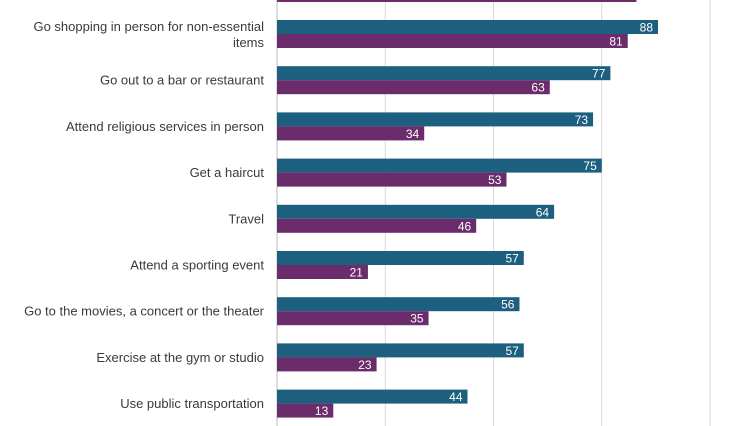  What do you see at coordinates (599, 74) in the screenshot?
I see `data-label: 77` at bounding box center [599, 74].